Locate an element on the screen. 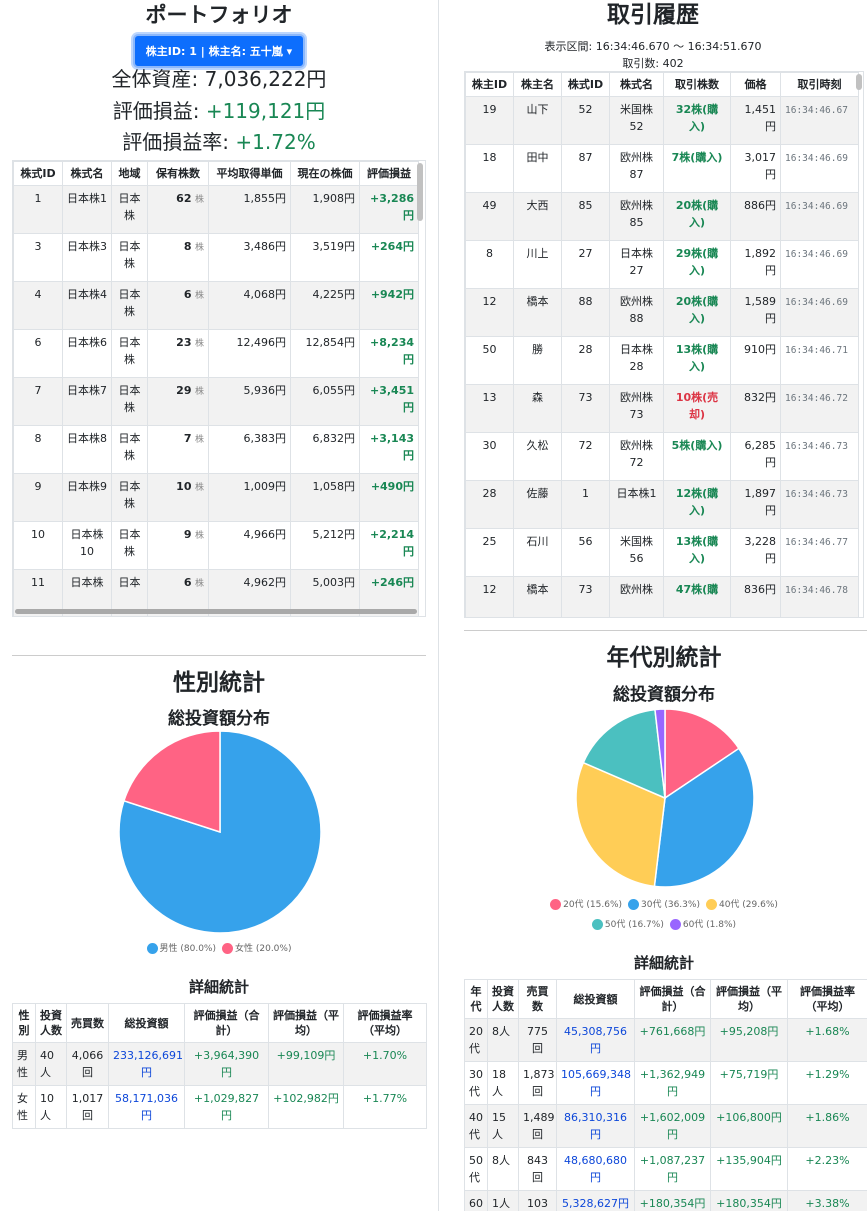  stock-id-value: 87 is located at coordinates (585, 157).